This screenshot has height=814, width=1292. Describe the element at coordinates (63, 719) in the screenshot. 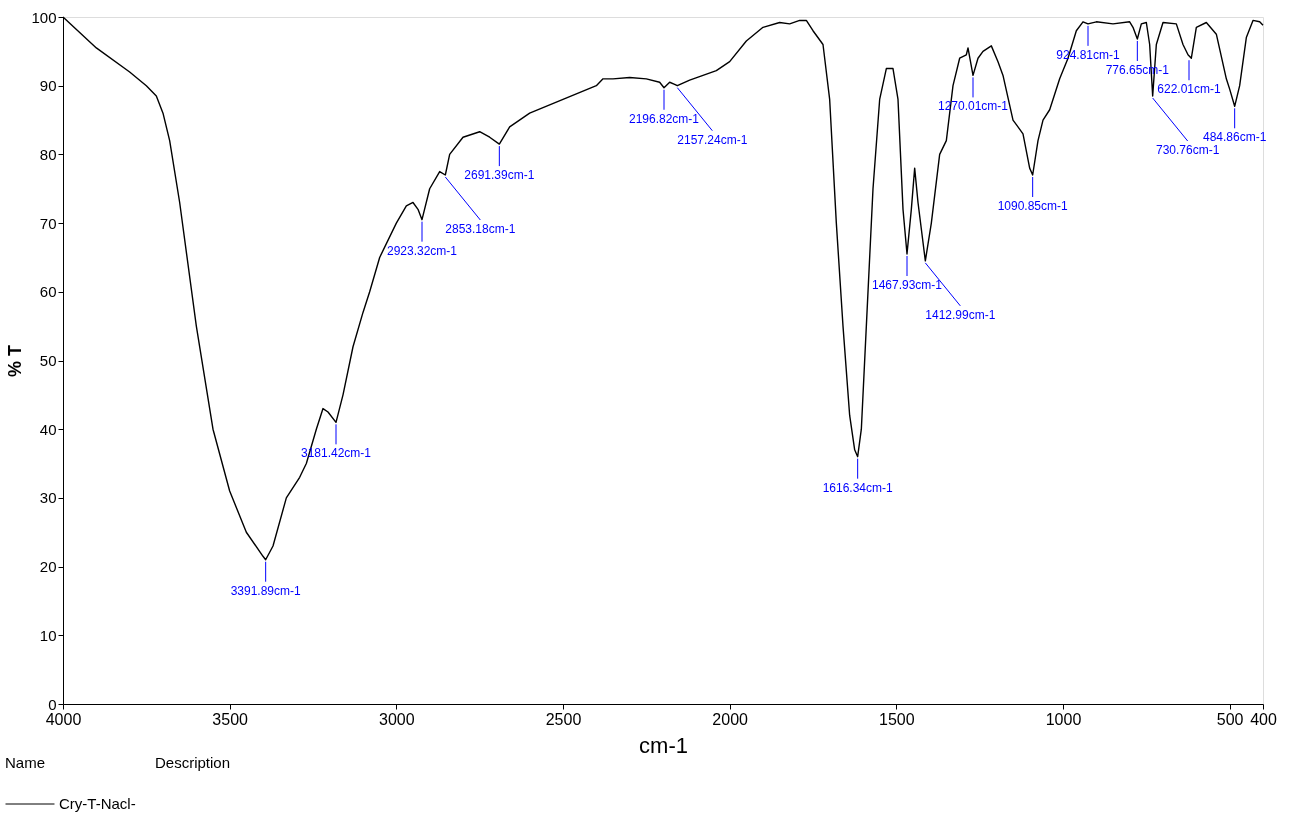

I see `x-tick-label: 4000` at that location.